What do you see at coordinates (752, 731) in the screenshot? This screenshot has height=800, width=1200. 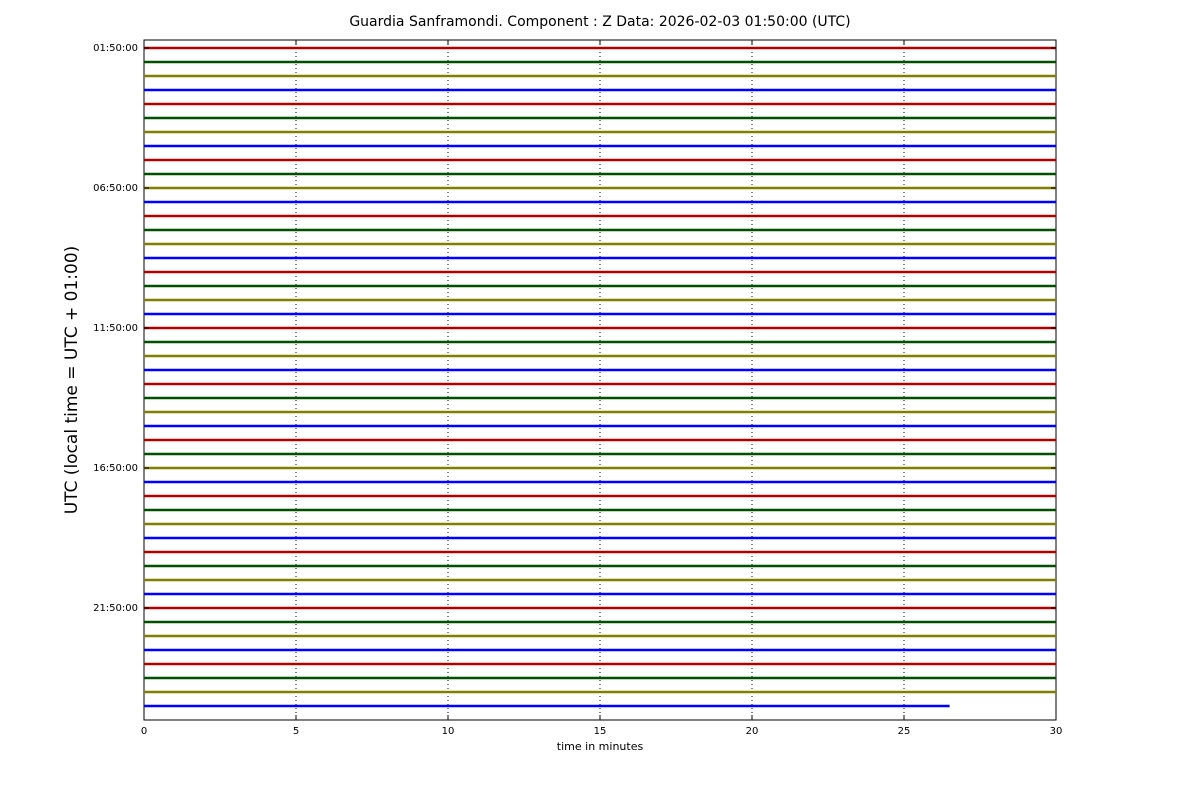 I see `x-tick-label: 20` at bounding box center [752, 731].